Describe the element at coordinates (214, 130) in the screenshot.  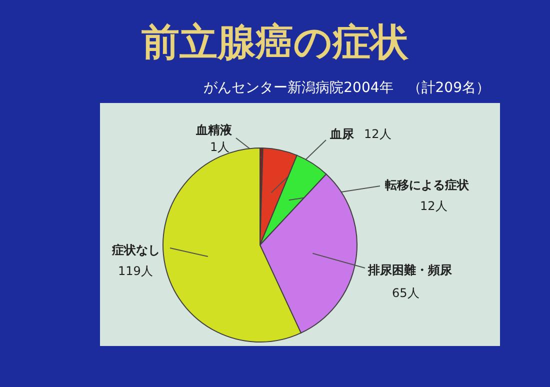
I see `slice-label: 血精液` at that location.